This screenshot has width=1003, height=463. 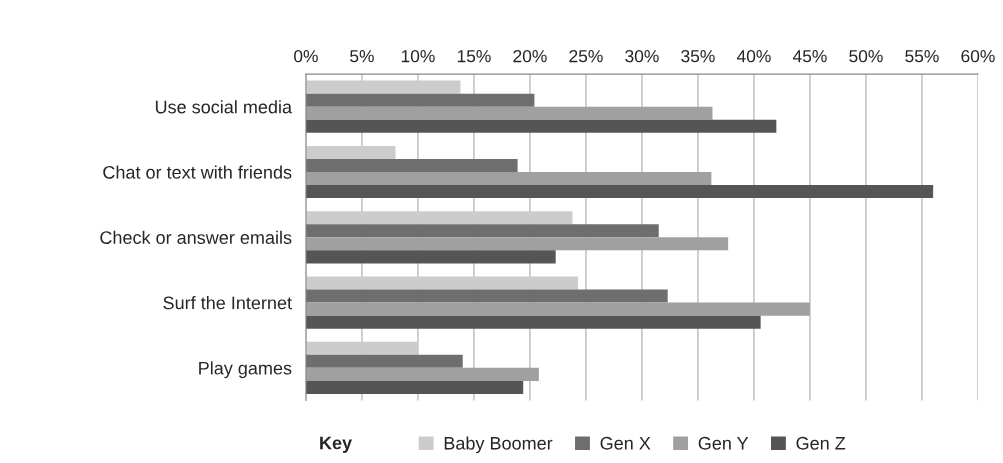 What do you see at coordinates (306, 56) in the screenshot?
I see `x-tick-label: 0%` at bounding box center [306, 56].